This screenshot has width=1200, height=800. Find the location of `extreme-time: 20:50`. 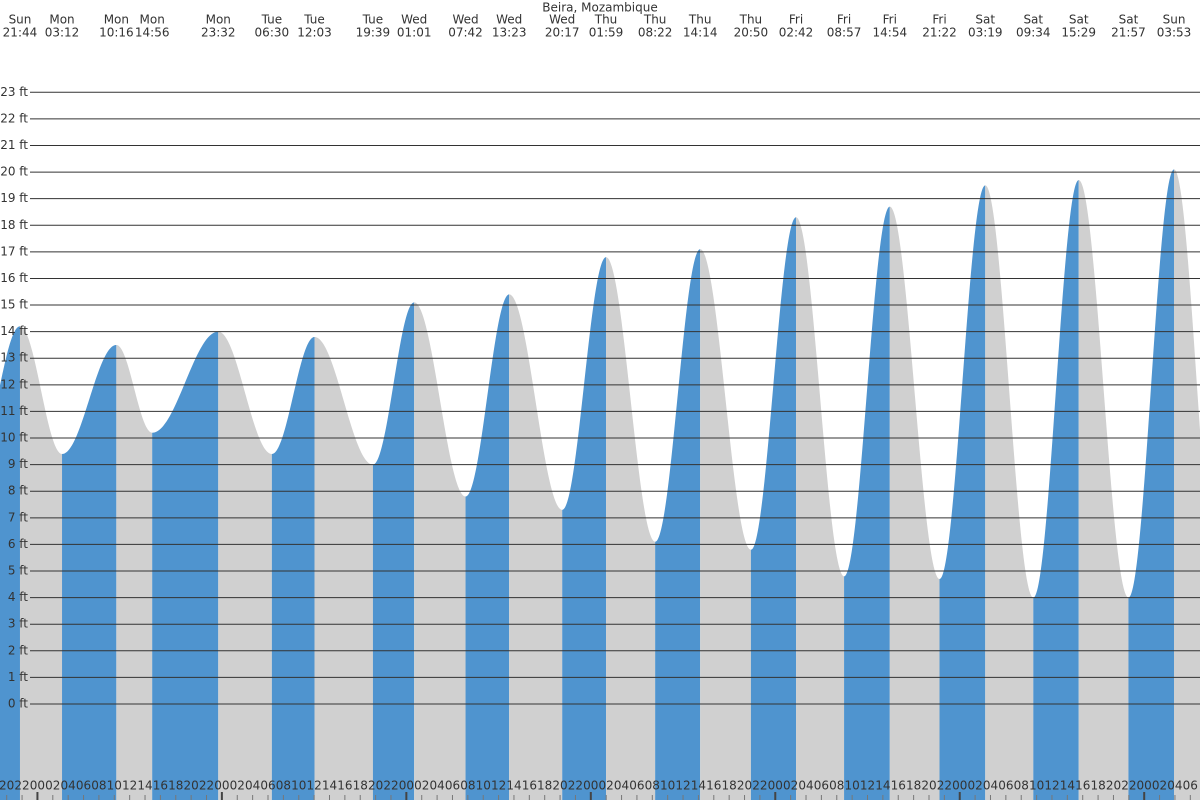

extreme-time: 20:50 is located at coordinates (751, 33).